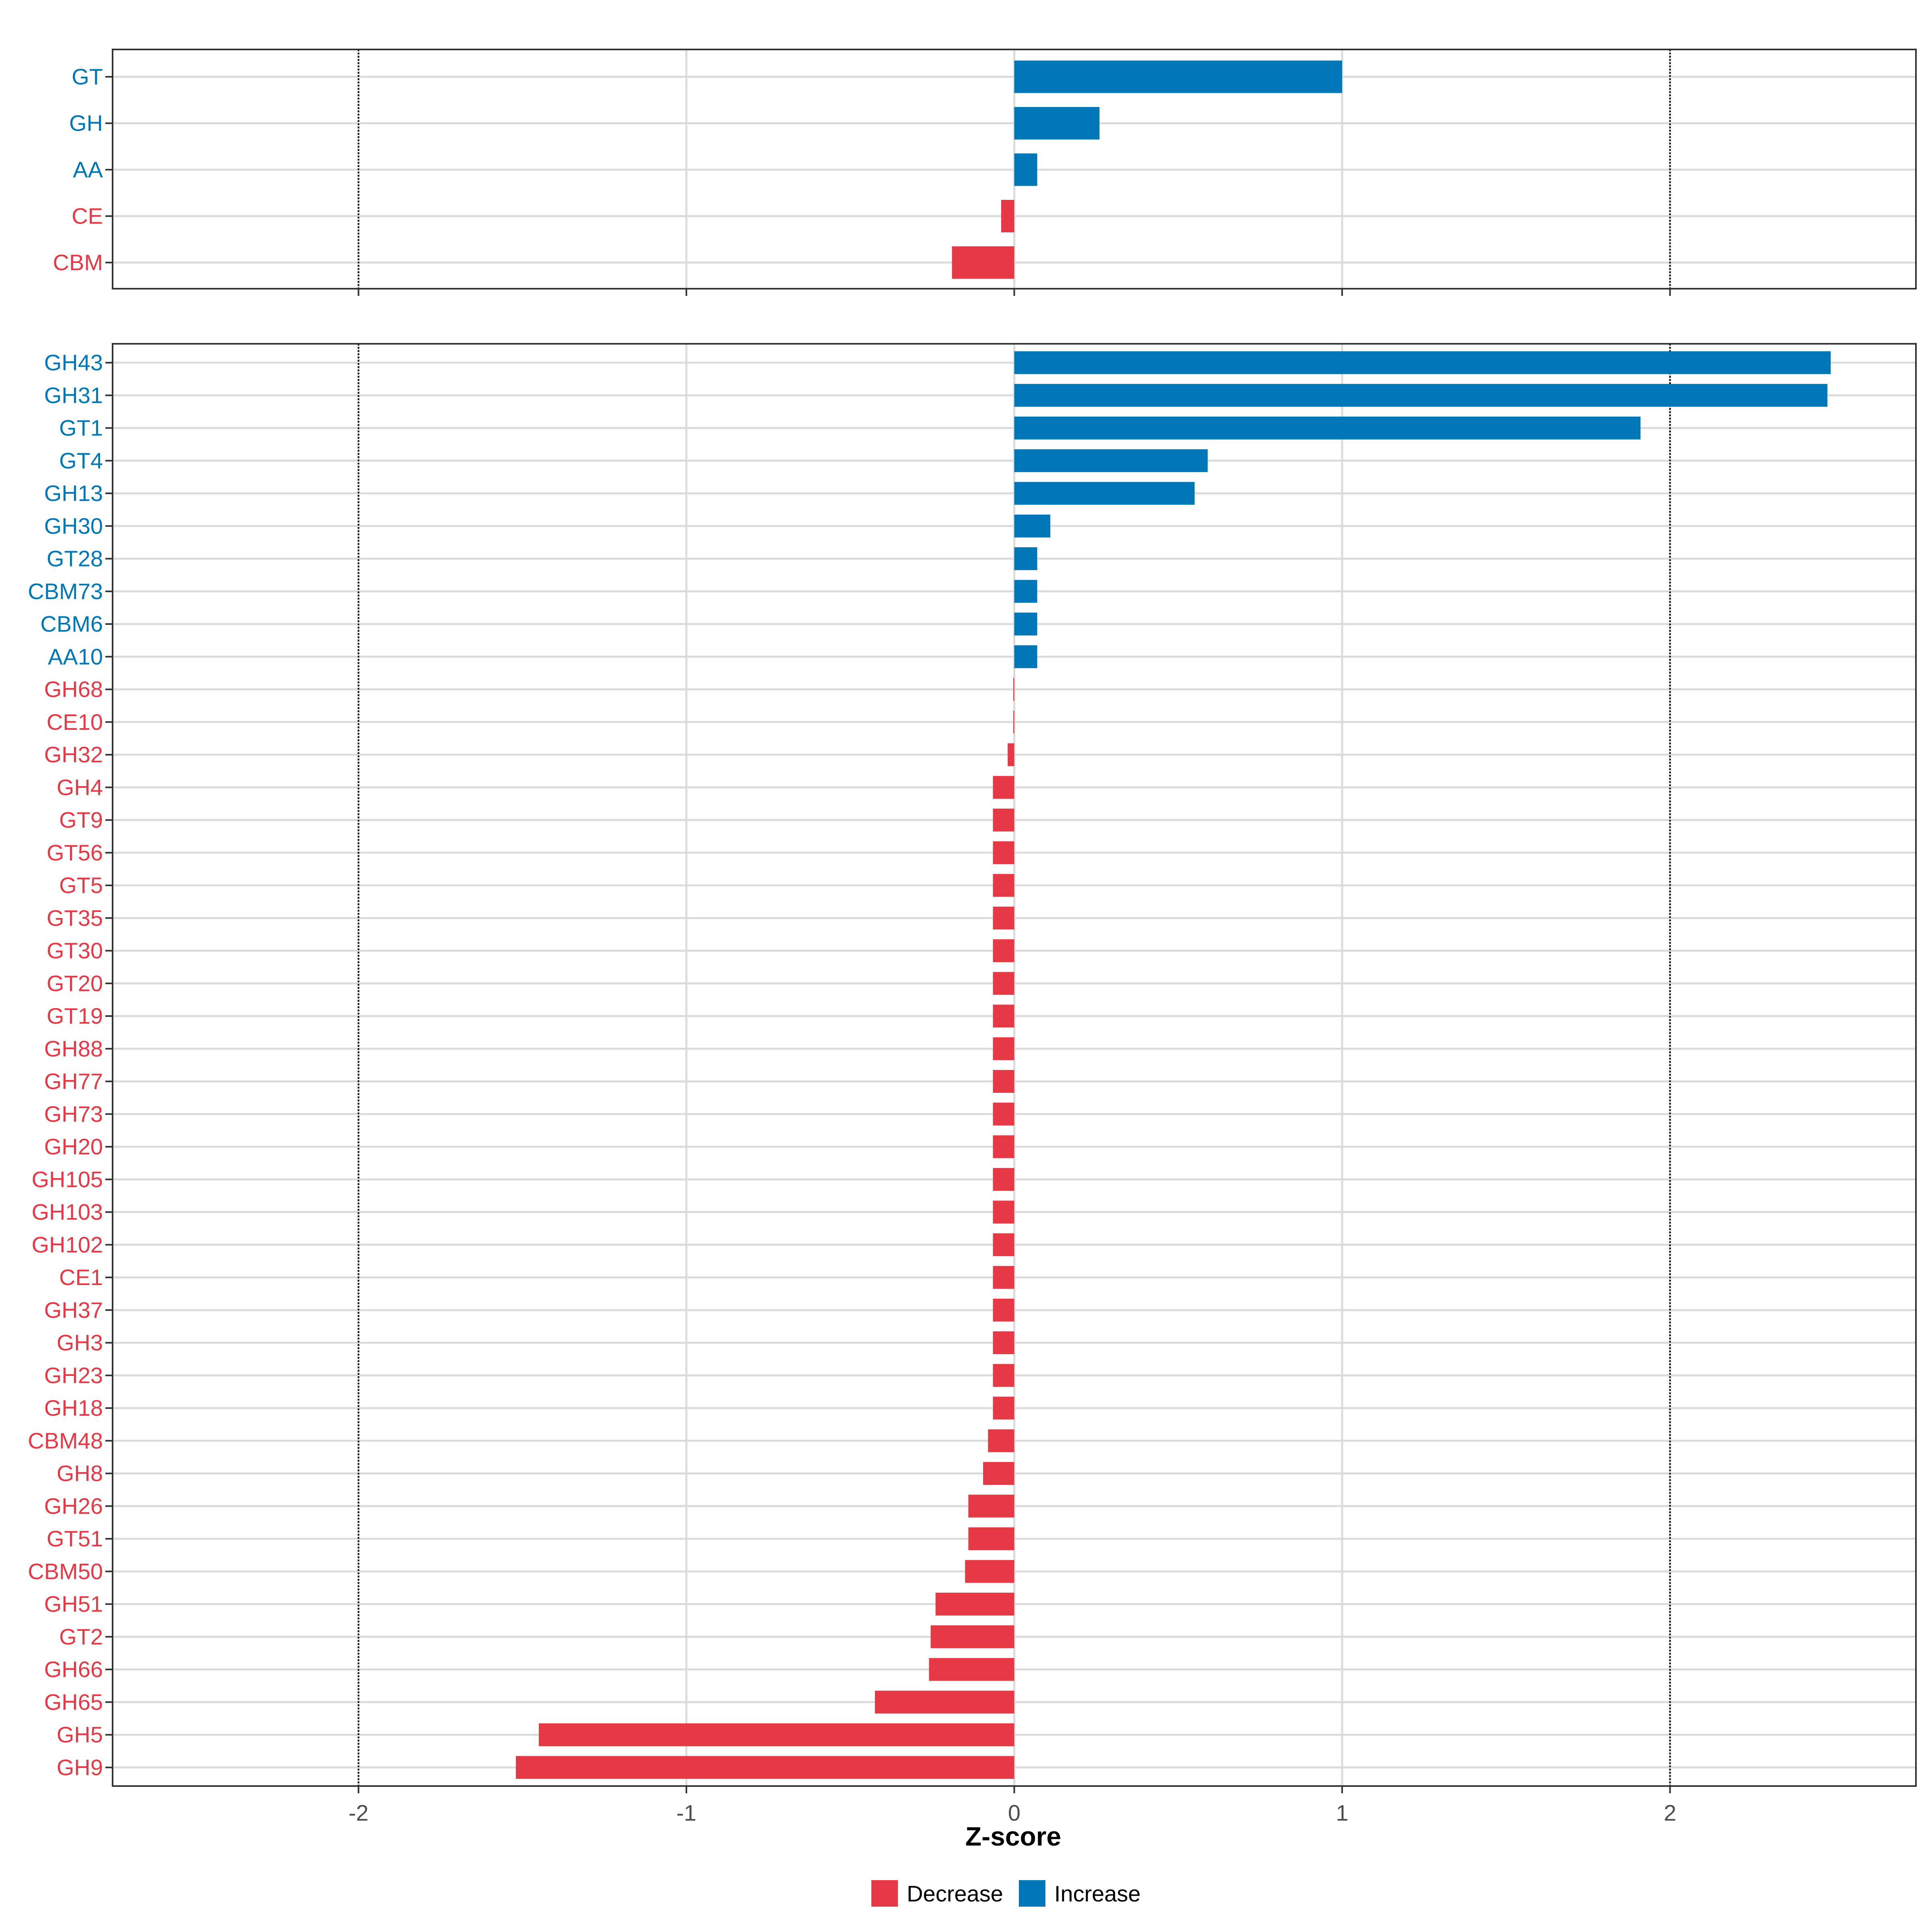 The height and width of the screenshot is (1932, 1930). What do you see at coordinates (80, 1734) in the screenshot?
I see `y-label-gh5: GH5` at bounding box center [80, 1734].